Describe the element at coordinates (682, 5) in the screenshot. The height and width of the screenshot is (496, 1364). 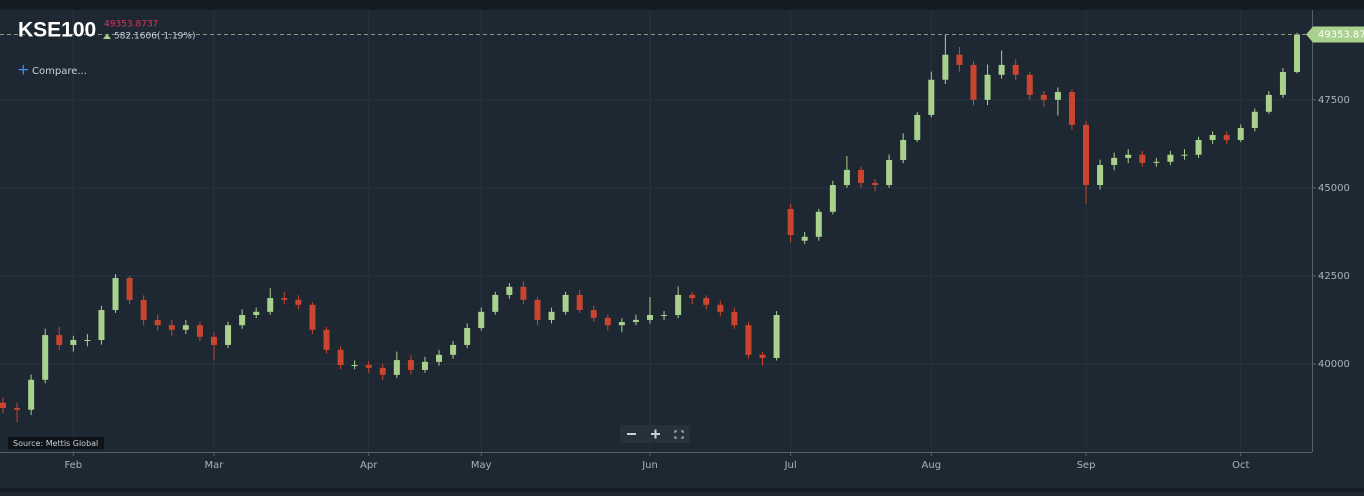
I see `top-strip` at that location.